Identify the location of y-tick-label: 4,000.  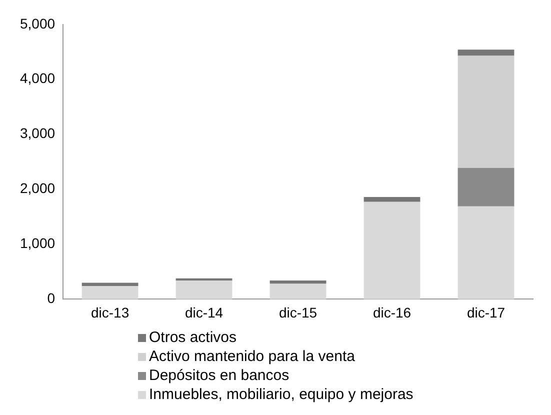
(38, 78).